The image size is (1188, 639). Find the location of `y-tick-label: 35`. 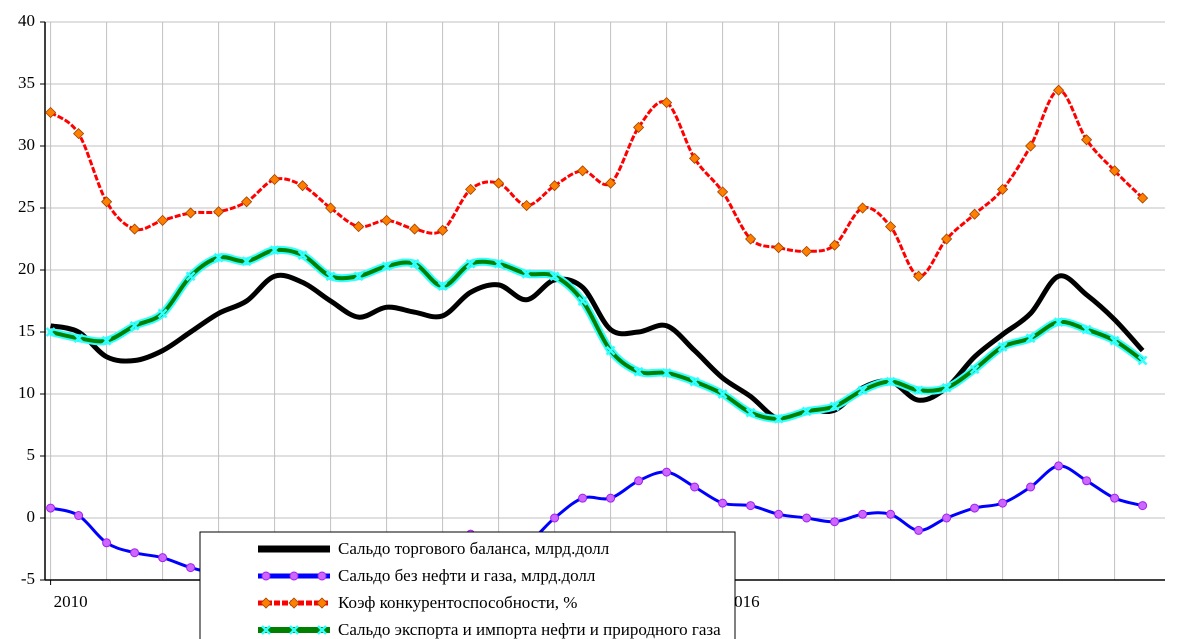

y-tick-label: 35 is located at coordinates (26, 82).